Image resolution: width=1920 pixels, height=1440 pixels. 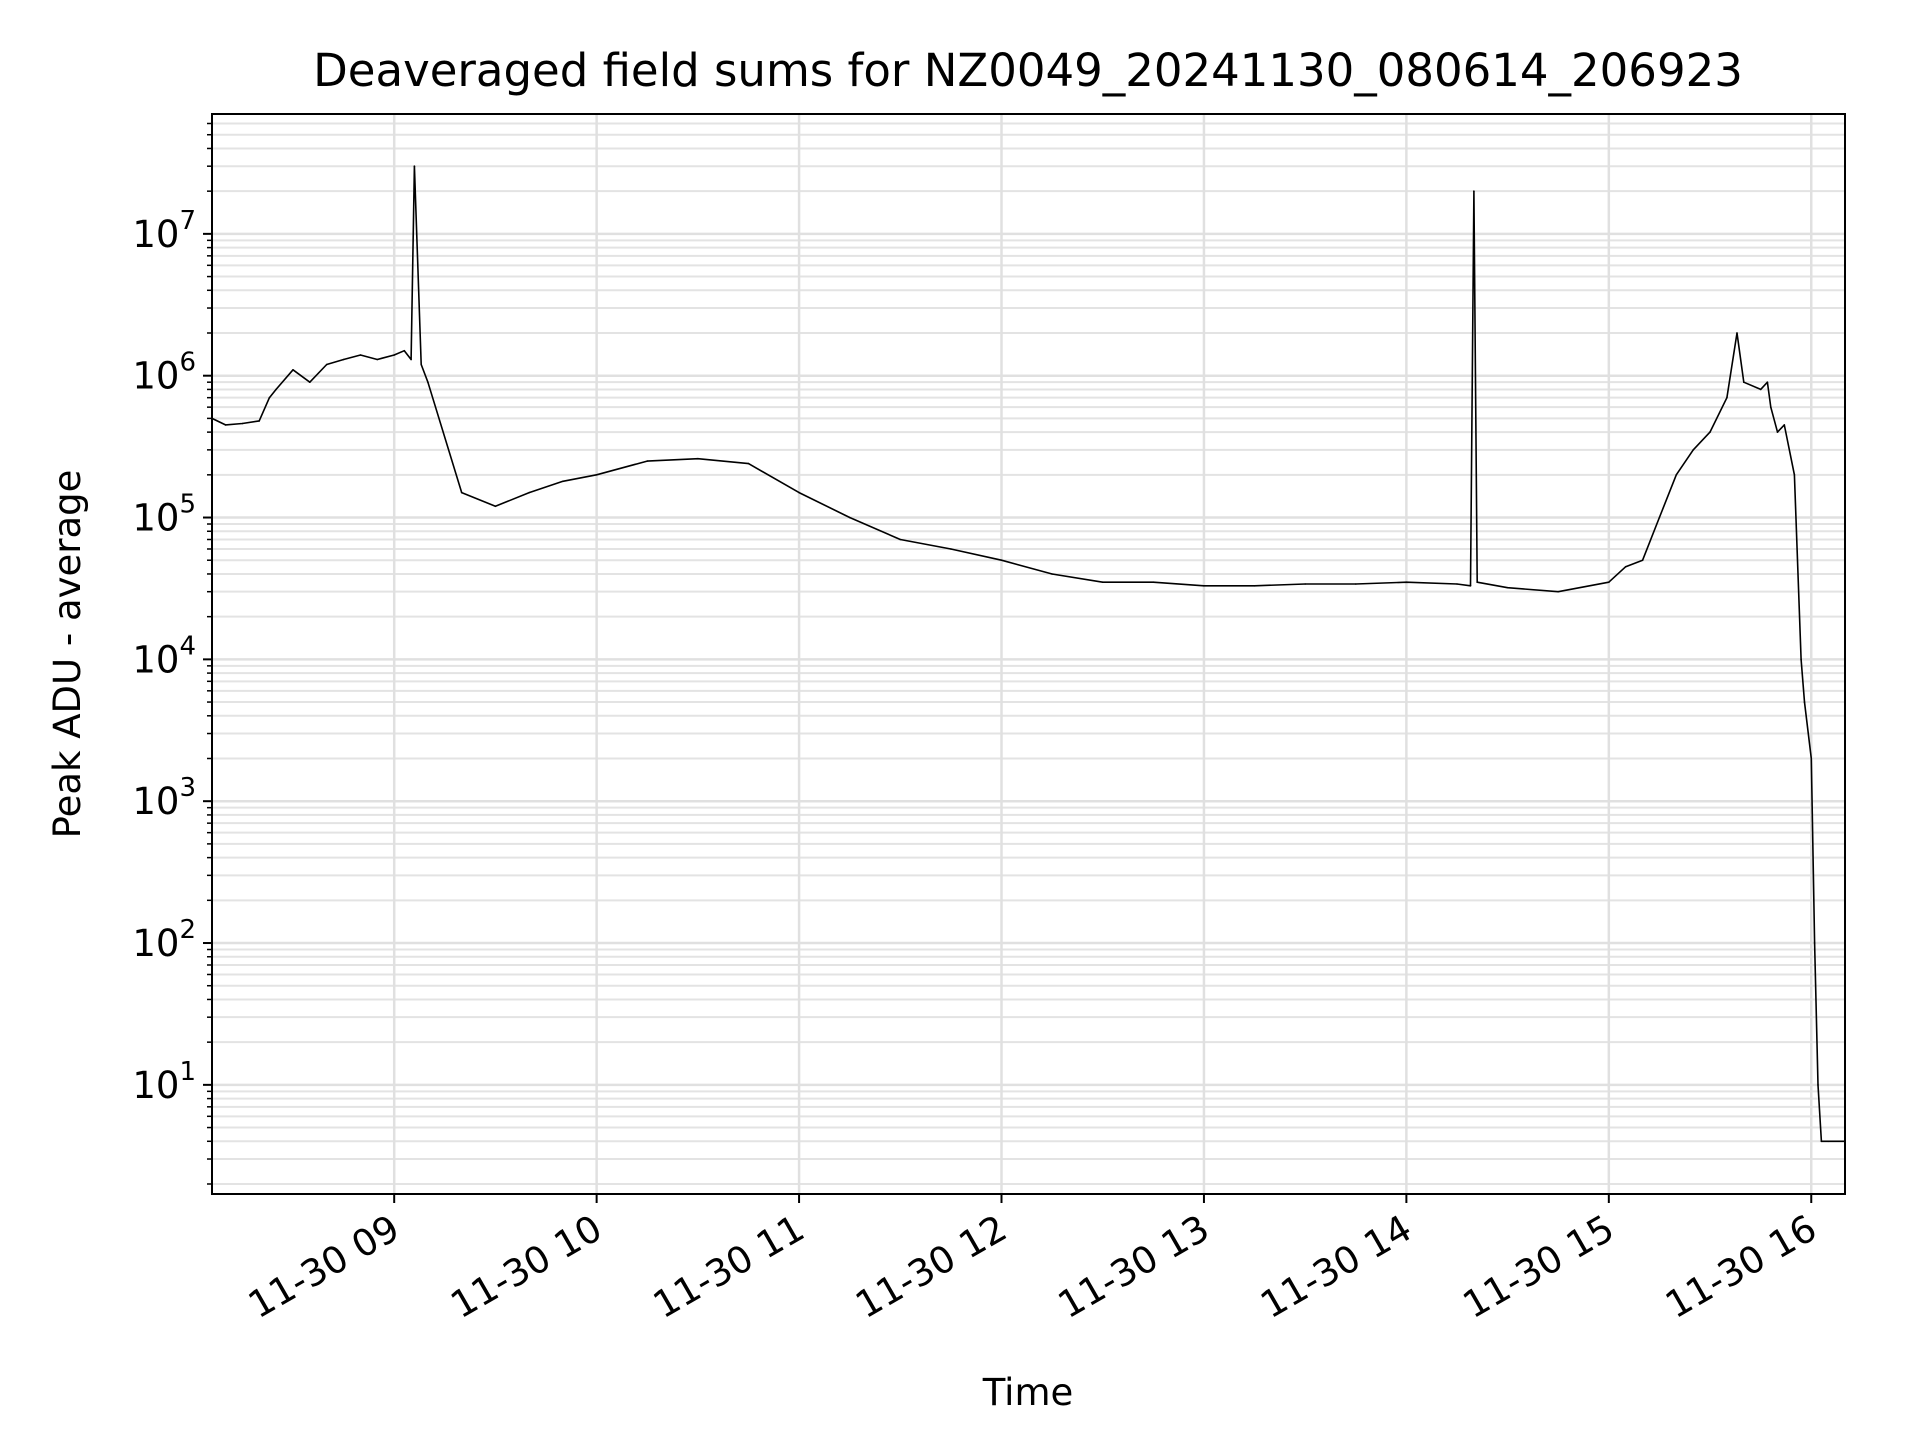 What do you see at coordinates (1028, 1392) in the screenshot?
I see `x-axis-label: Time` at bounding box center [1028, 1392].